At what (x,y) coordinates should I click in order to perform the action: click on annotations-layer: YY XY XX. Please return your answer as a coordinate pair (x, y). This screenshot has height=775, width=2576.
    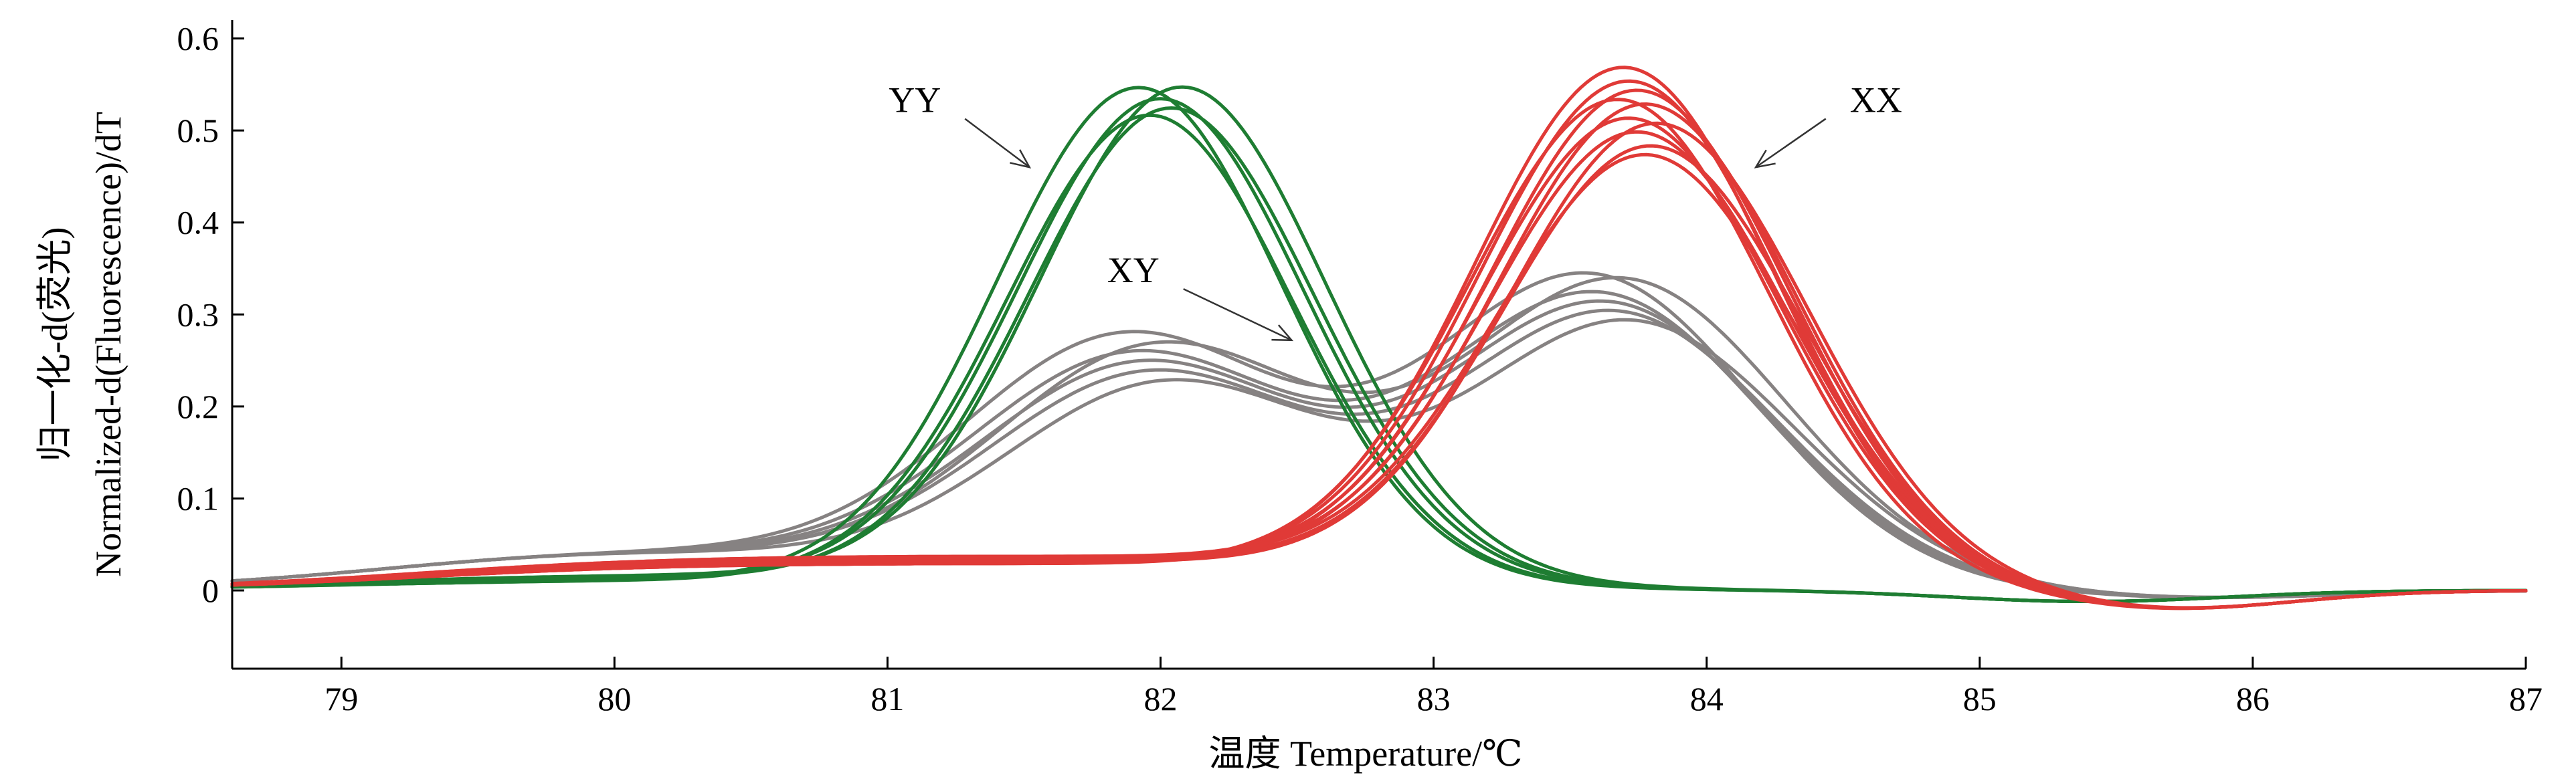
    Looking at the image, I should click on (1396, 211).